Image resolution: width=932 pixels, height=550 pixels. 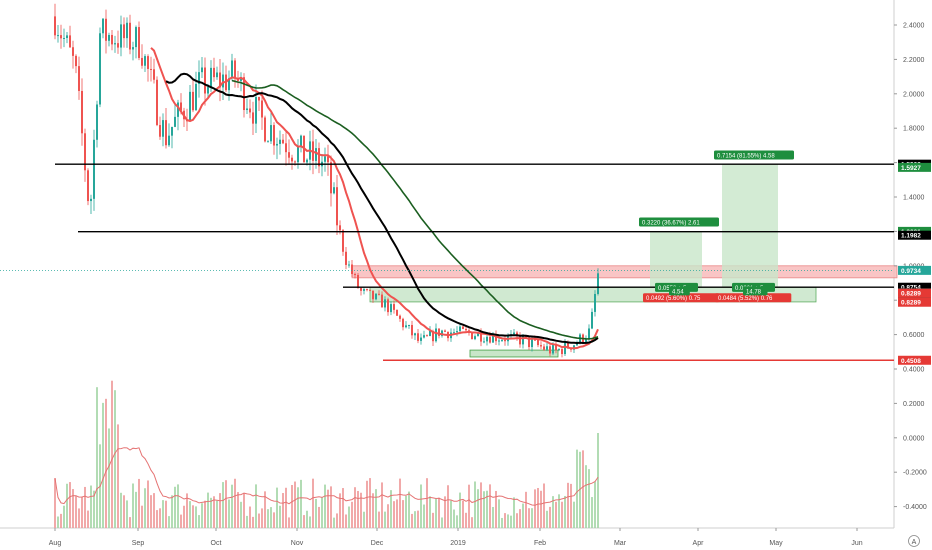 What do you see at coordinates (914, 60) in the screenshot?
I see `price-tick-label: 2.2000` at bounding box center [914, 60].